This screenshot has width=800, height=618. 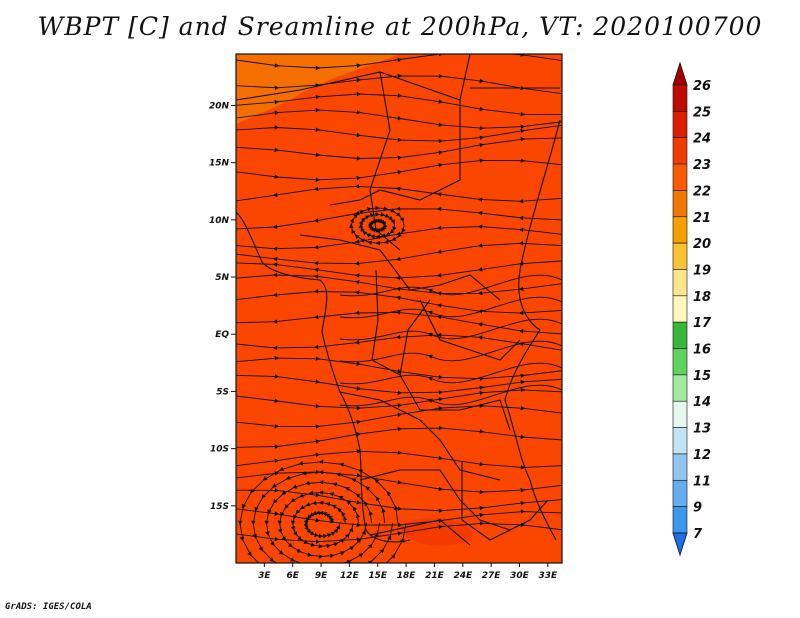 What do you see at coordinates (219, 164) in the screenshot?
I see `y-tick-label: 15N` at bounding box center [219, 164].